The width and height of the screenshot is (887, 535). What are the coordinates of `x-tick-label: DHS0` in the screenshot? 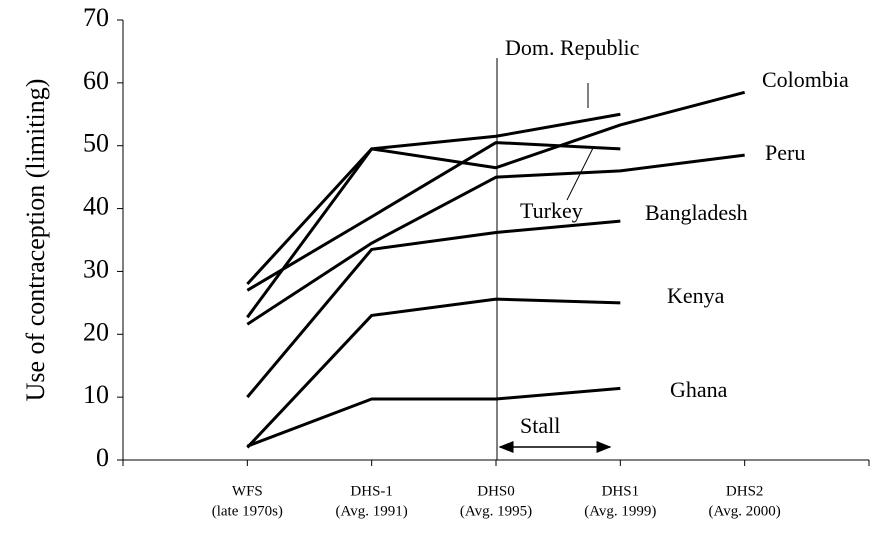 It's located at (496, 491).